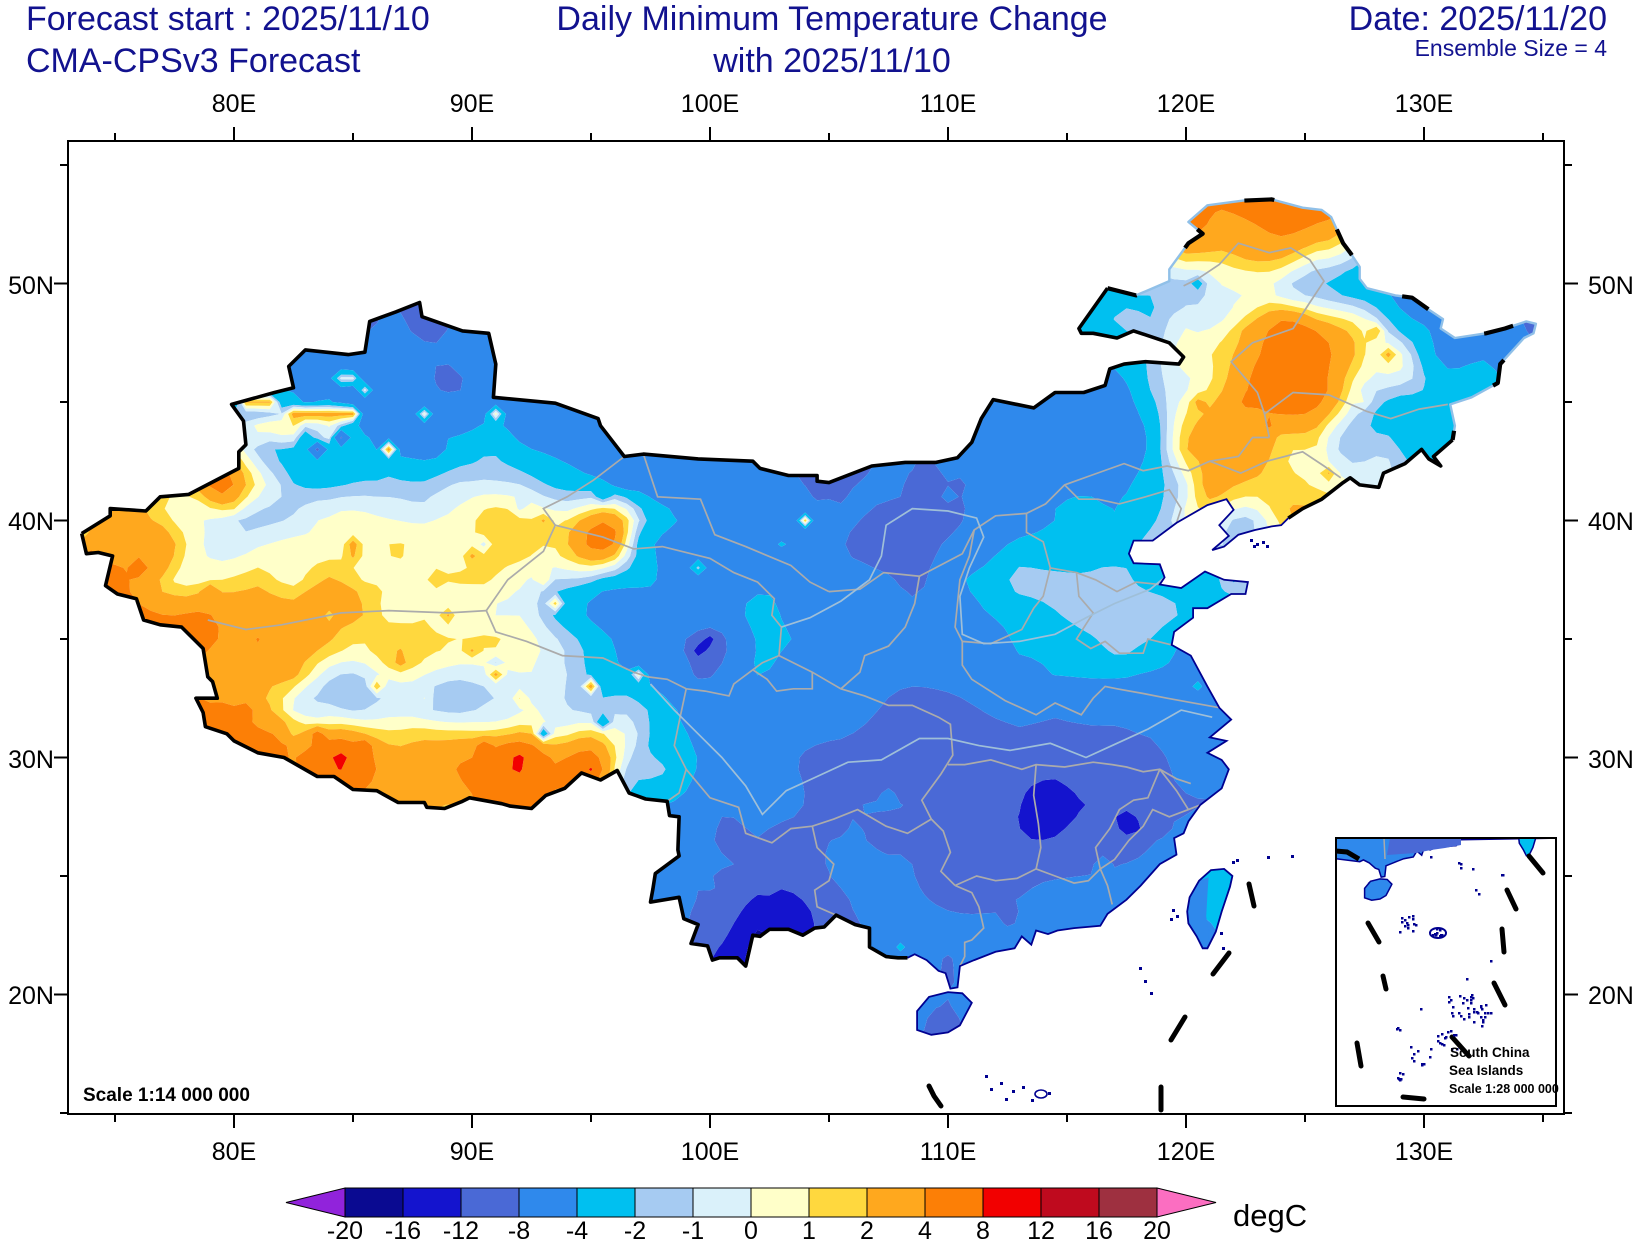 The image size is (1632, 1241). Describe the element at coordinates (1511, 48) in the screenshot. I see `svg-text: Ensemble Size = 4` at that location.